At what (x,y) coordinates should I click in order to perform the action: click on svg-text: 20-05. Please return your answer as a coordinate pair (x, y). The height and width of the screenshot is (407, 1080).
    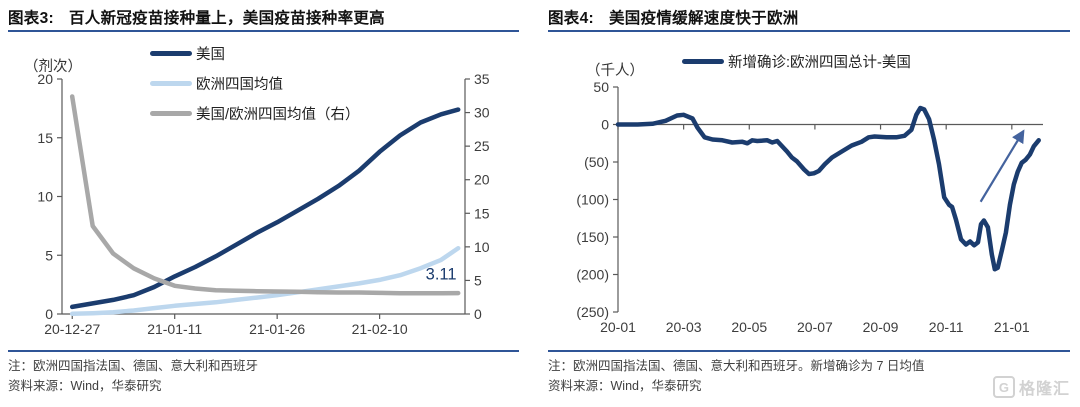
    Looking at the image, I should click on (749, 327).